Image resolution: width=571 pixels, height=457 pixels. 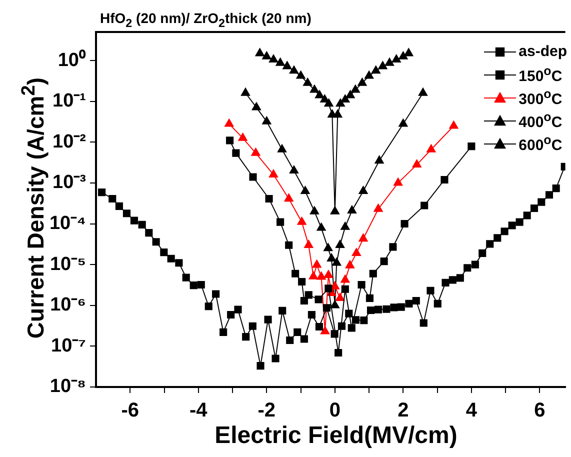 I want to click on y-tick-label: 10⁻⁷, so click(x=68, y=345).